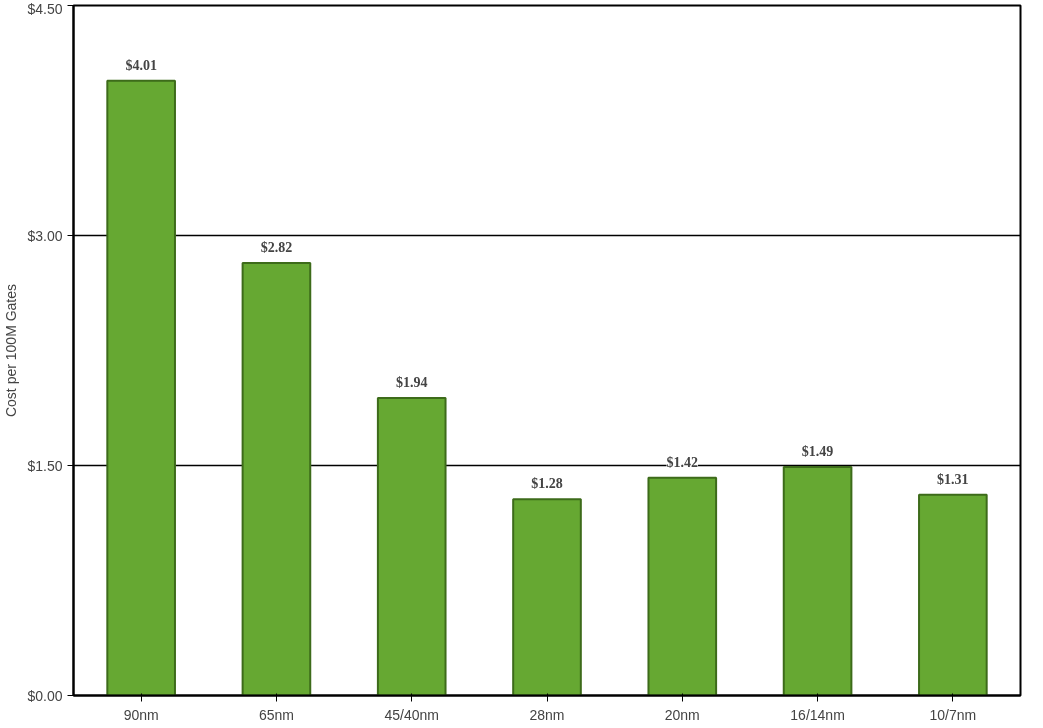  I want to click on data-label: $1.31, so click(953, 479).